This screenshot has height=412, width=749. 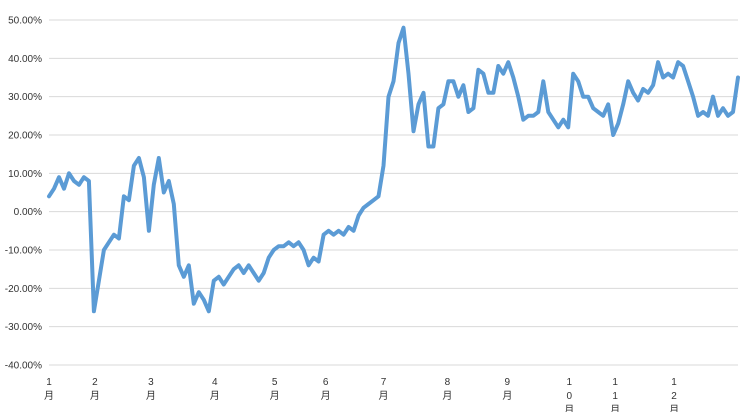 I want to click on y-tick-label: 0.00%, so click(x=28, y=212).